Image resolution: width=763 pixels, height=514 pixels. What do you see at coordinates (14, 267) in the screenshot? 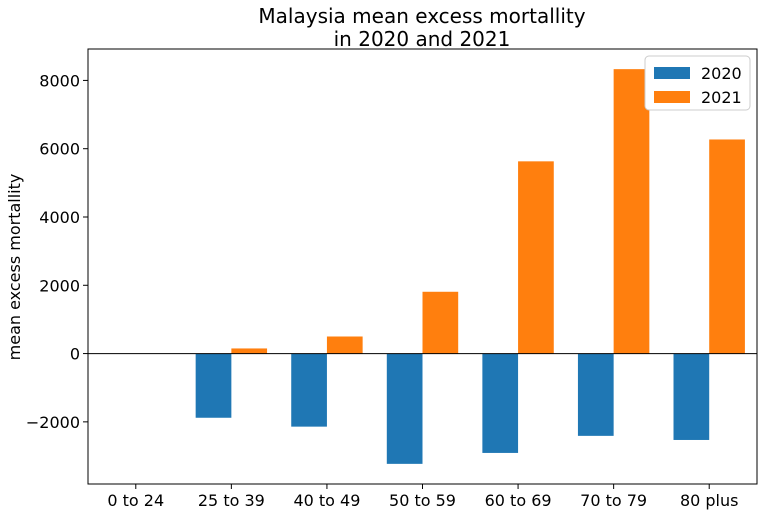
I see `y-axis-label: mean excess mortallity` at bounding box center [14, 267].